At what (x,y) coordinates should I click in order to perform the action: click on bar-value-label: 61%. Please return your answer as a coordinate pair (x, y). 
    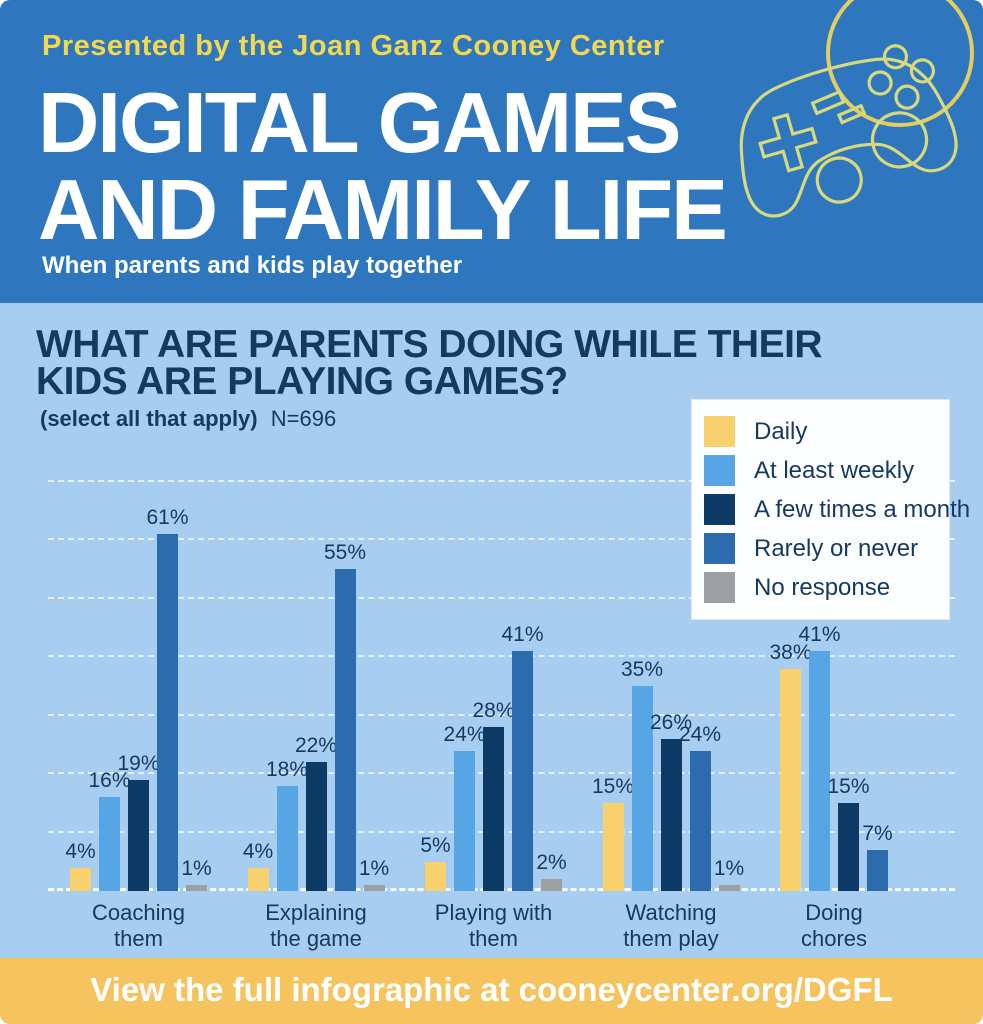
    Looking at the image, I should click on (167, 517).